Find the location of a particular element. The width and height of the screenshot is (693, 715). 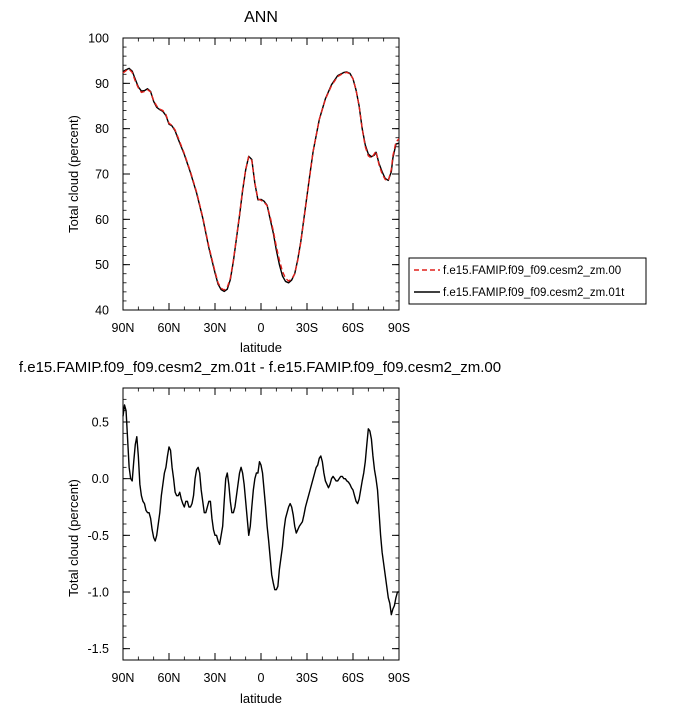

top-y-tick-label: 90 is located at coordinates (102, 84).